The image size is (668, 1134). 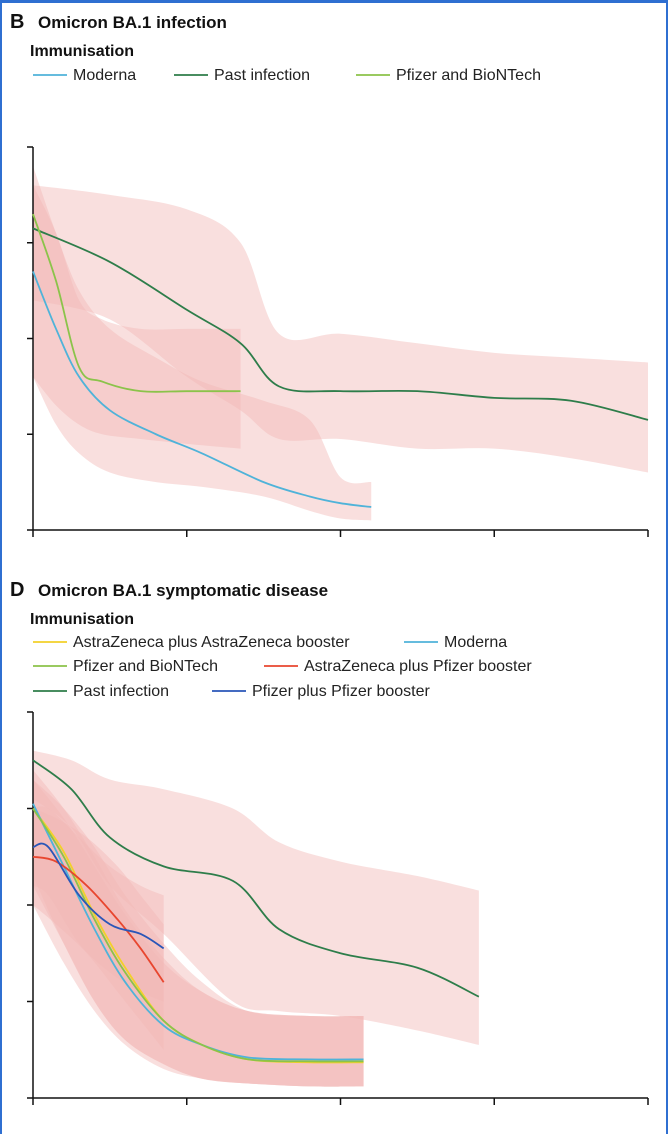 I want to click on panel-d-legend-label-moderna: Moderna, so click(x=475, y=642).